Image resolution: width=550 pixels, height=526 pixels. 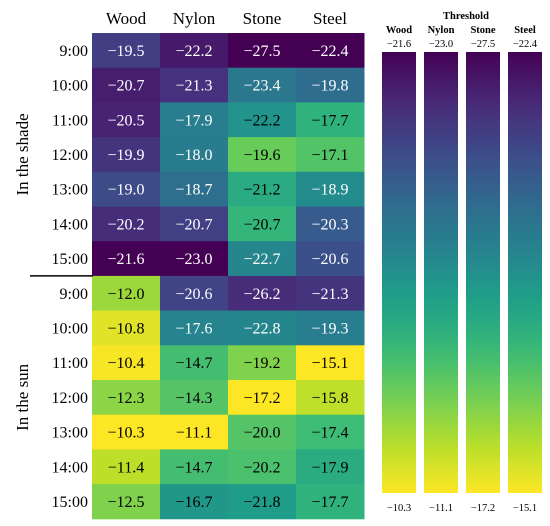 I want to click on cell-value: −22.8, so click(x=261, y=328).